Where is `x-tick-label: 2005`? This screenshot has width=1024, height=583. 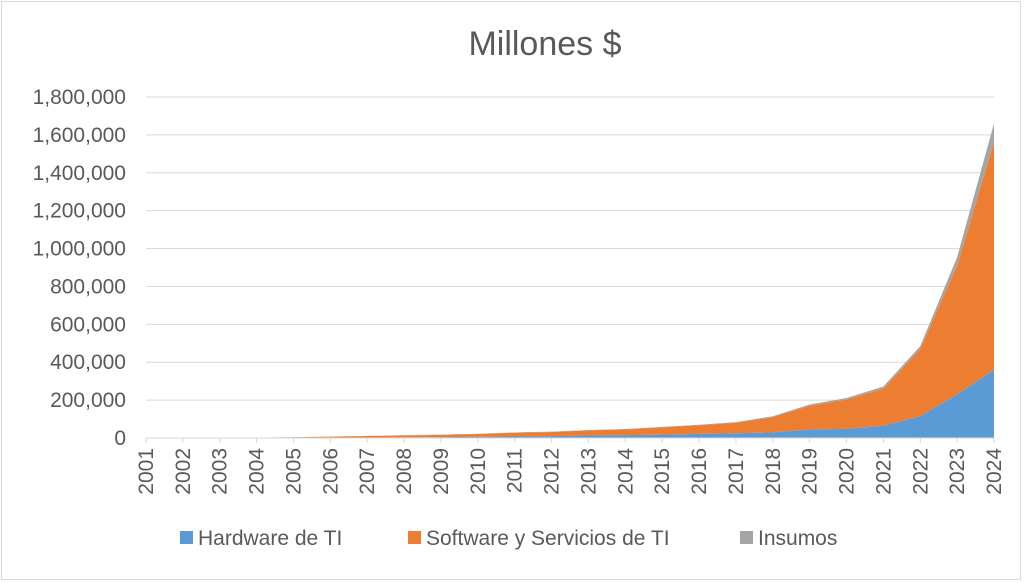 x-tick-label: 2005 is located at coordinates (293, 471).